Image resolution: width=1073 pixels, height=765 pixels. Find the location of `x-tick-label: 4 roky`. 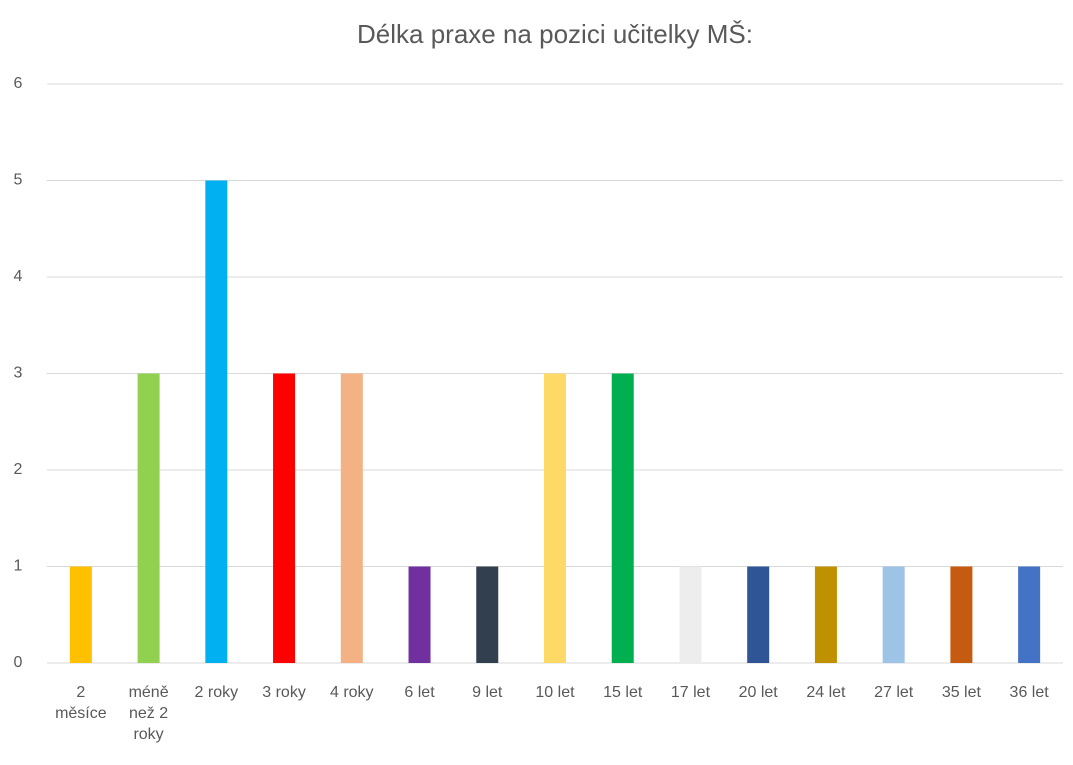

x-tick-label: 4 roky is located at coordinates (351, 692).